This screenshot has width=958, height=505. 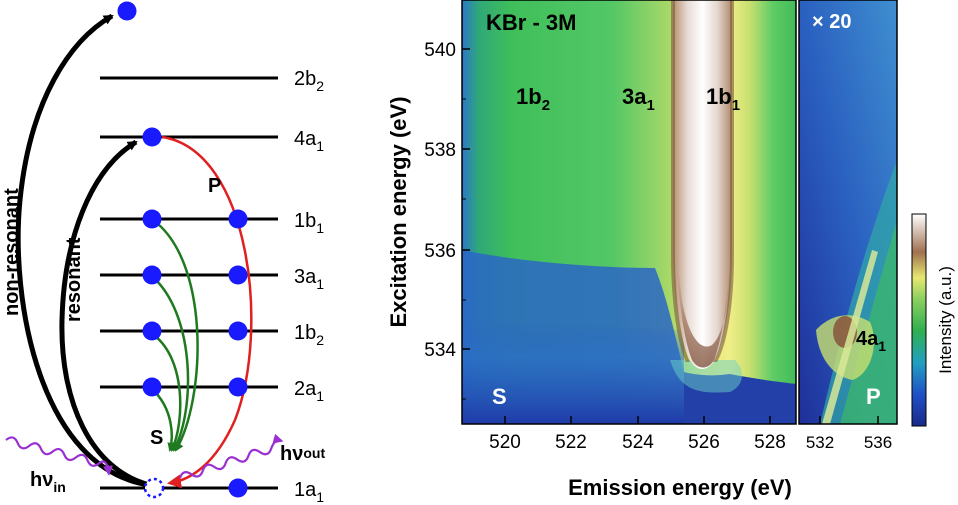 I want to click on photon-in-label: hνin, so click(x=48, y=482).